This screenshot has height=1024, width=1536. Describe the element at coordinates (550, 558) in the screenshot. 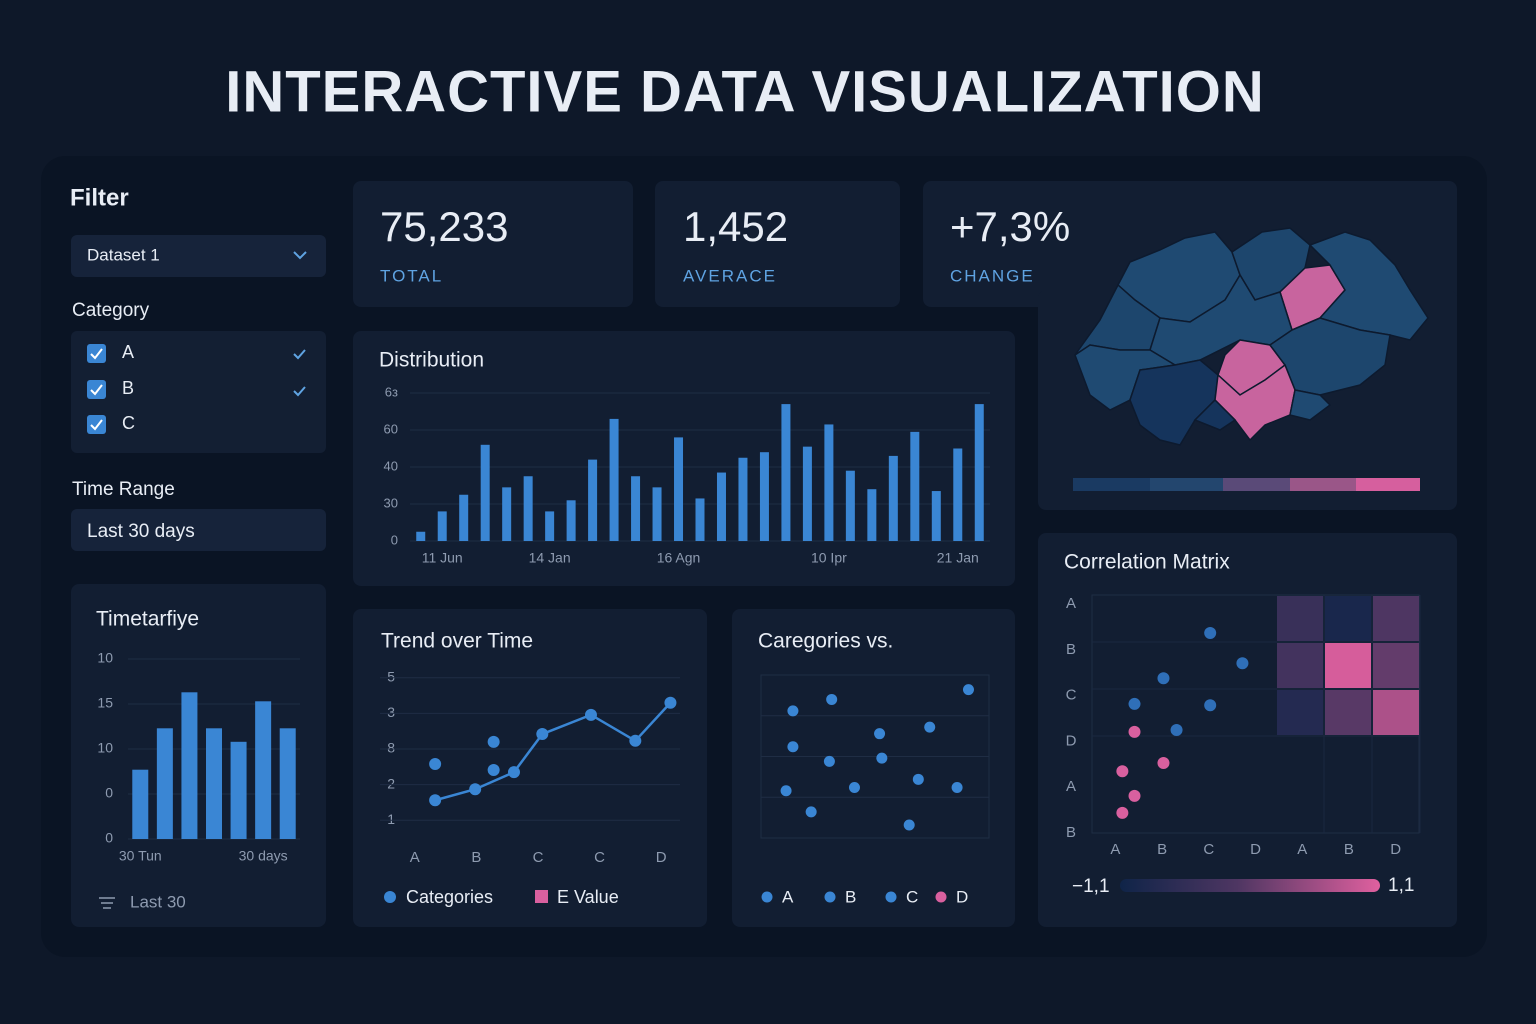

I see `x-tick-label: 14 Jan` at that location.